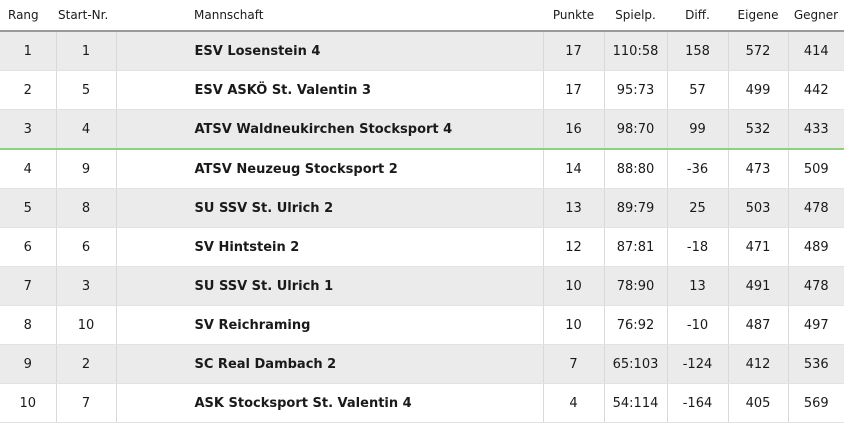 This screenshot has height=423, width=844. What do you see at coordinates (636, 247) in the screenshot?
I see `cell-spielp: 87:81` at bounding box center [636, 247].